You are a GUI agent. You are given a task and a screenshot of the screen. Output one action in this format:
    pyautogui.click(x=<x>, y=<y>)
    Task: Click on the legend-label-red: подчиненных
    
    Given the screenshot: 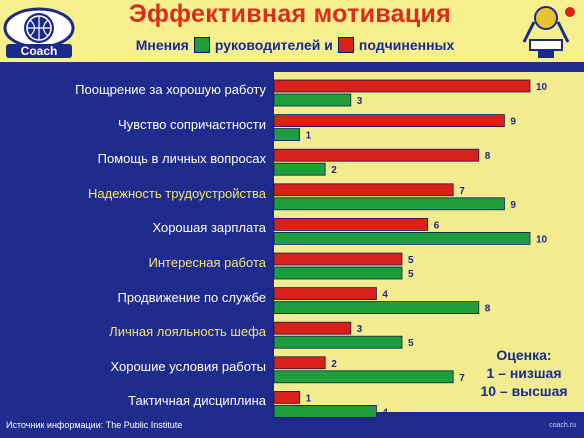 What is the action you would take?
    pyautogui.click(x=406, y=45)
    